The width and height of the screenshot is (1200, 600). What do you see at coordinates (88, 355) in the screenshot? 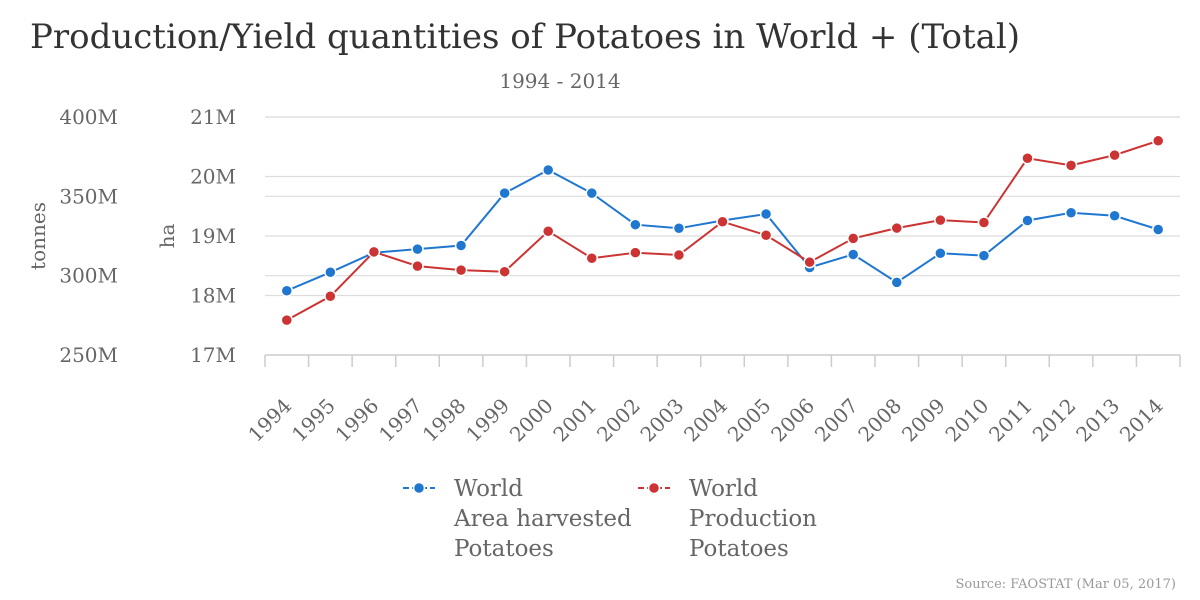
I see `y-left-tick-label: 250M` at bounding box center [88, 355].